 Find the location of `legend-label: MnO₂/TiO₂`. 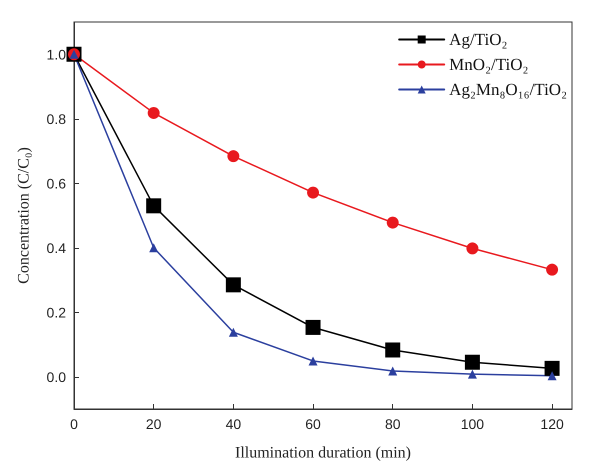

legend-label: MnO₂/TiO₂ is located at coordinates (488, 64).